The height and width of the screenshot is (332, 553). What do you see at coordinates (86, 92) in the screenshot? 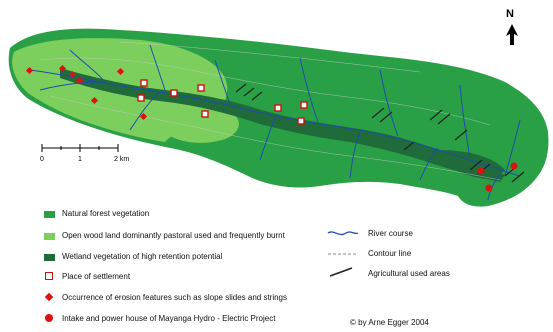
I see `erosion-markers` at bounding box center [86, 92].